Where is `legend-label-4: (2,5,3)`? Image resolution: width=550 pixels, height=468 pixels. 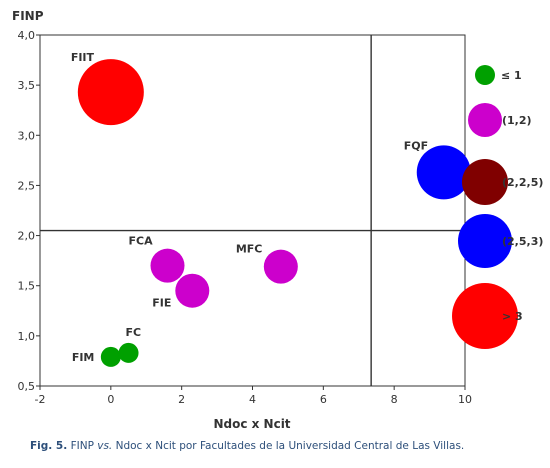
legend-label-4: (2,5,3) is located at coordinates (522, 241).